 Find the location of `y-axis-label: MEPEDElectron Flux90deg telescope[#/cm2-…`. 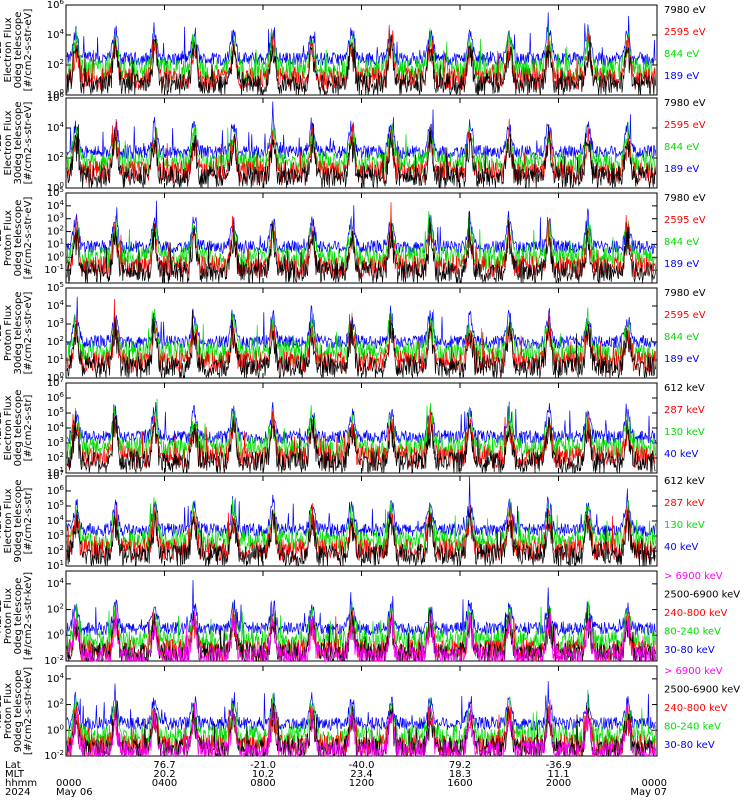

y-axis-label: MEPEDElectron Flux90deg telescope[#/cm2-… is located at coordinates (17, 520).